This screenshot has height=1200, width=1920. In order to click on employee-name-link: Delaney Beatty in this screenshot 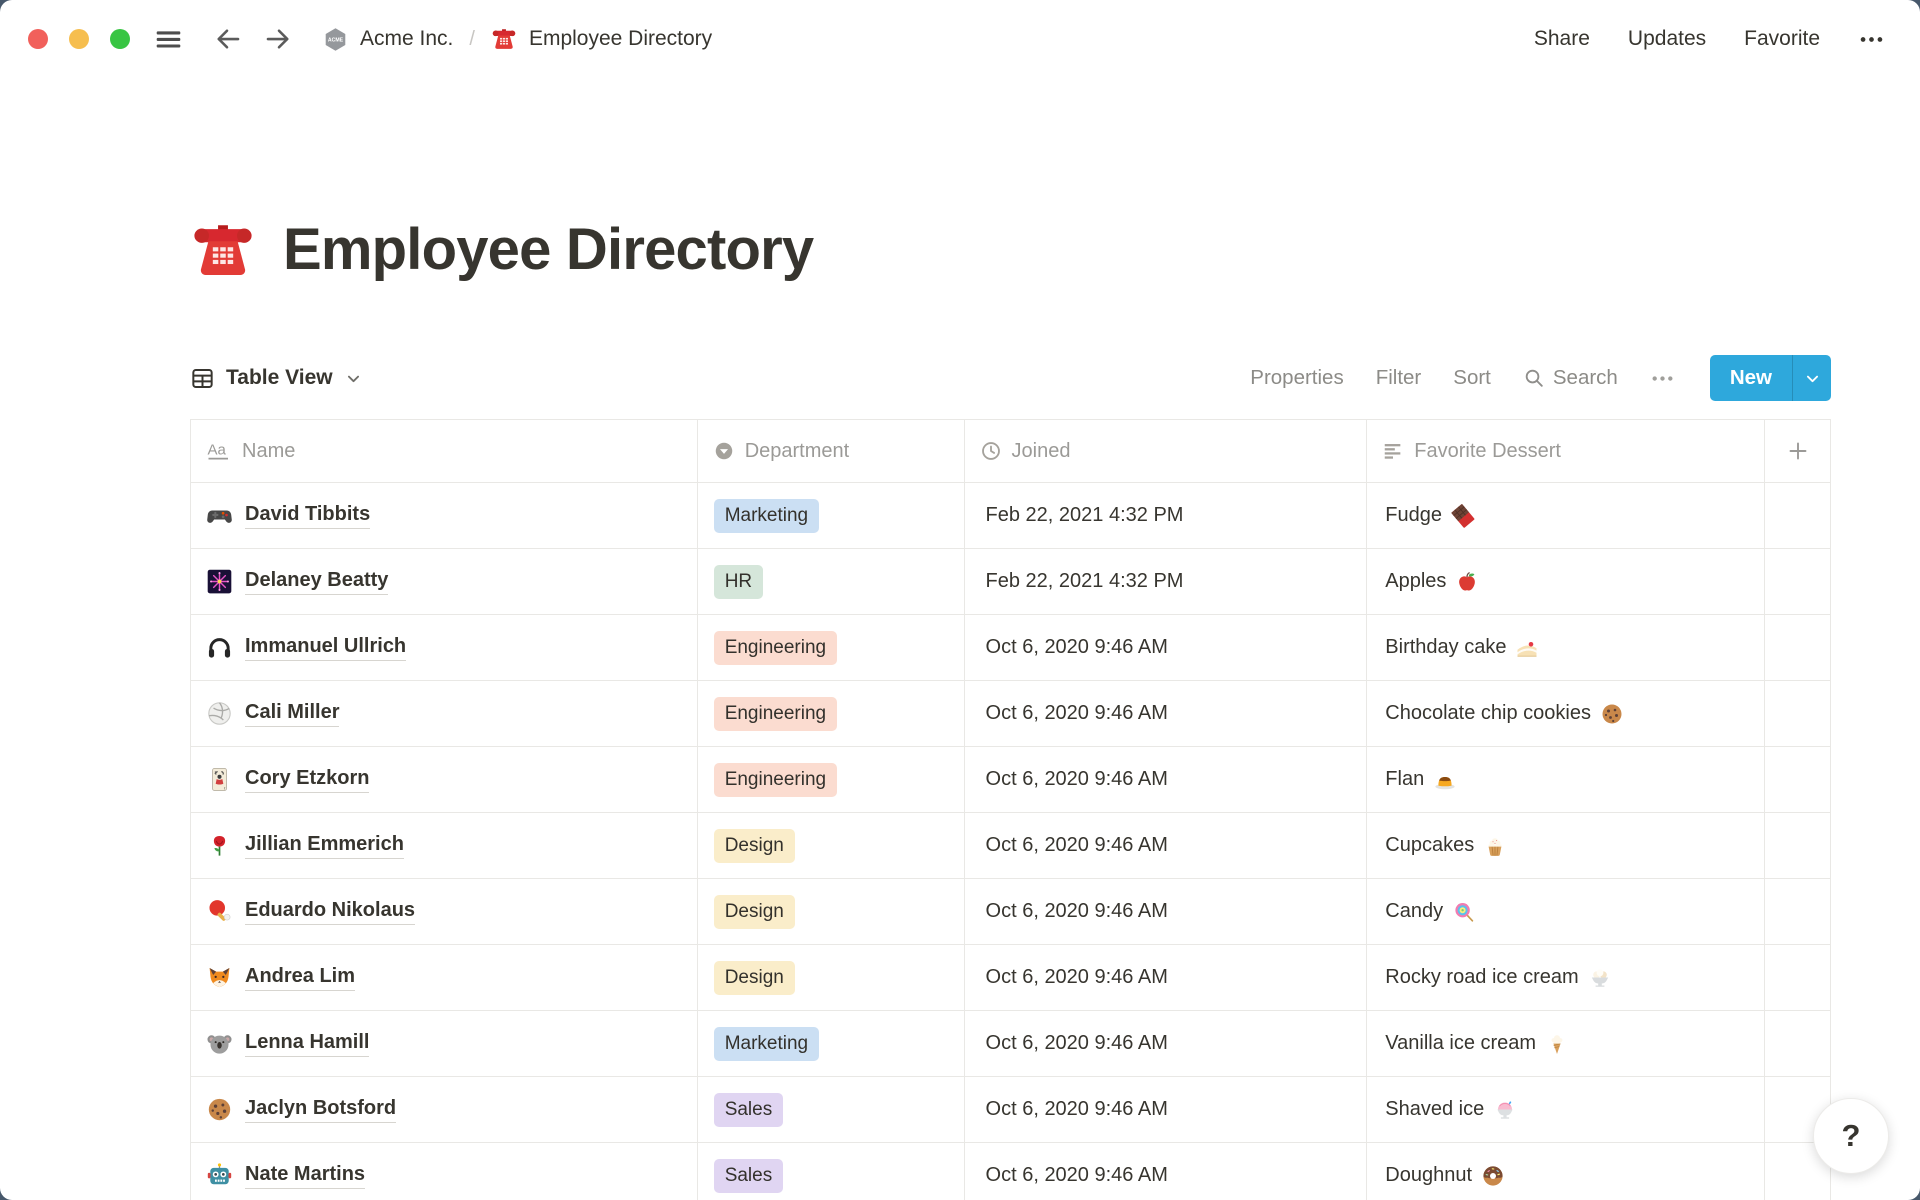, I will do `click(317, 582)`.